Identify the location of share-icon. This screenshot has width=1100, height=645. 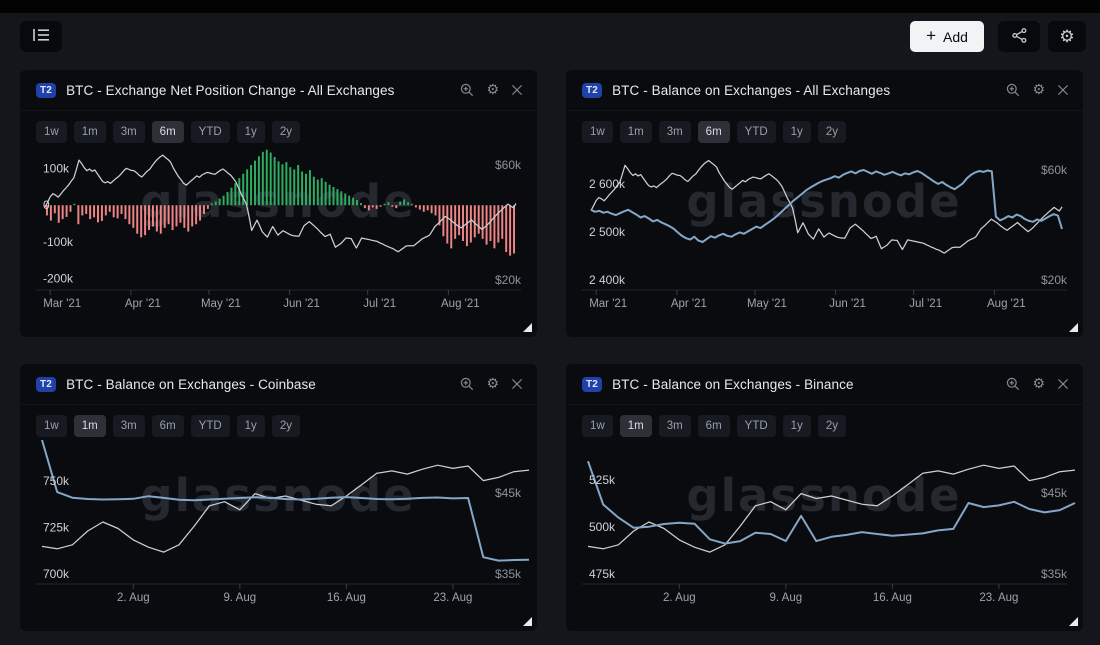
(1019, 36).